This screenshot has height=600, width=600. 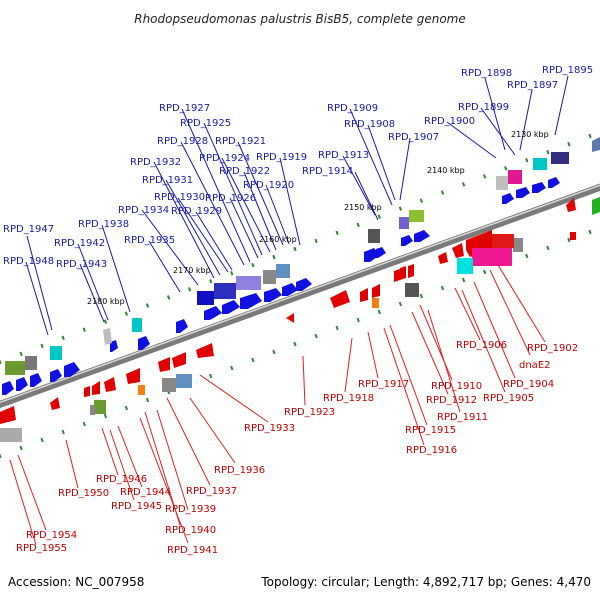 I want to click on gene-label: RPD_1924, so click(x=224, y=158).